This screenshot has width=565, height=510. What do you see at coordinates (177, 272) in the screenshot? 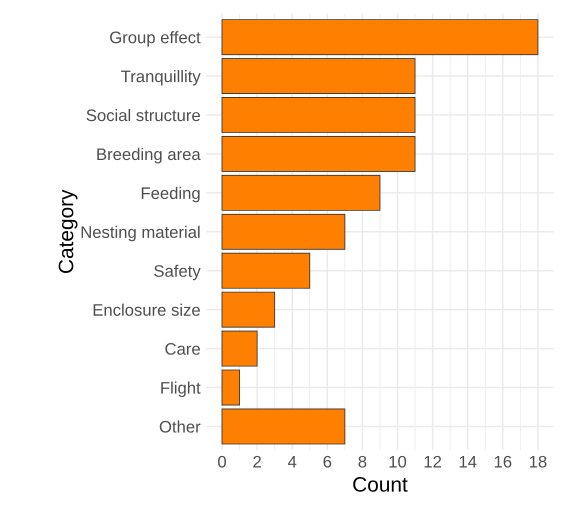
I see `y-tick-label: Safety` at bounding box center [177, 272].